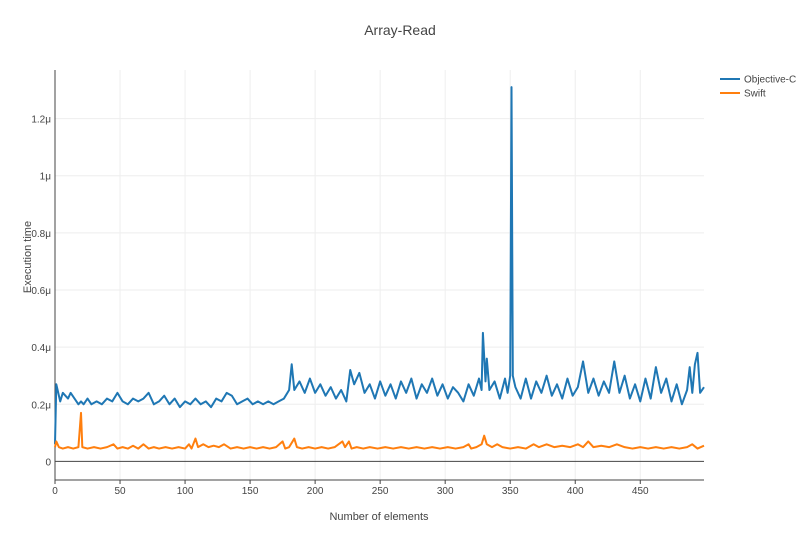 The image size is (800, 543). Describe the element at coordinates (510, 491) in the screenshot. I see `x-tick-label: 350` at that location.